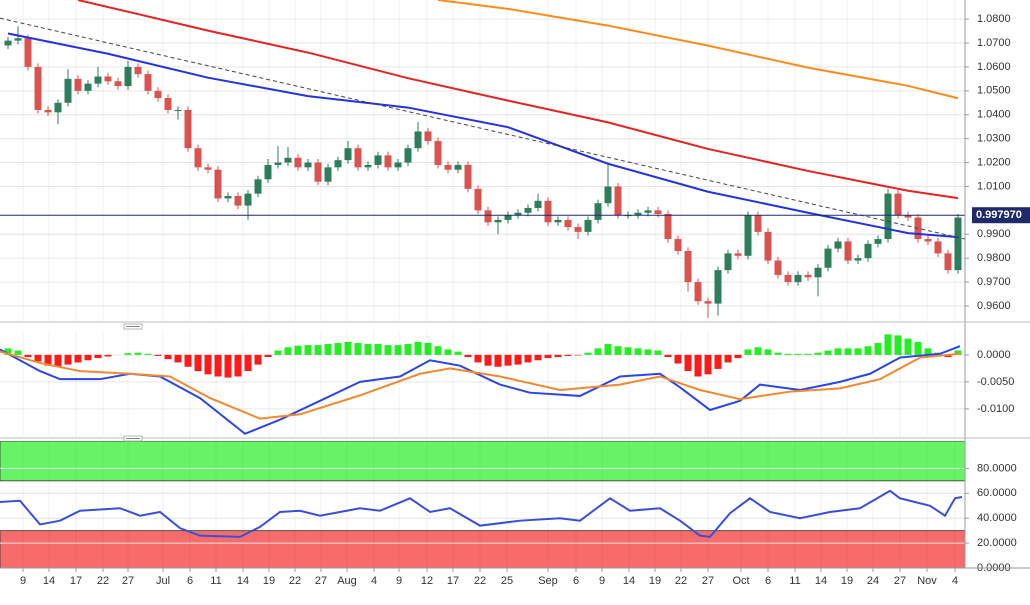 This screenshot has height=605, width=1030. What do you see at coordinates (994, 139) in the screenshot?
I see `y-tick-label: 1.0300` at bounding box center [994, 139].